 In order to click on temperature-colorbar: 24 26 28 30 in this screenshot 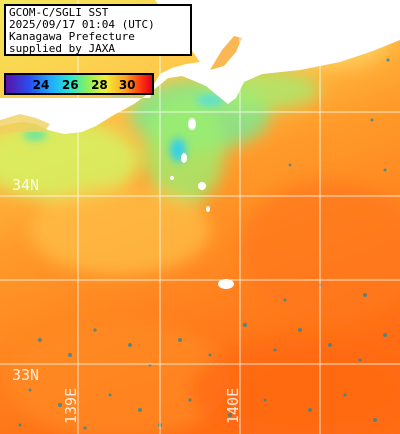, I will do `click(79, 84)`.